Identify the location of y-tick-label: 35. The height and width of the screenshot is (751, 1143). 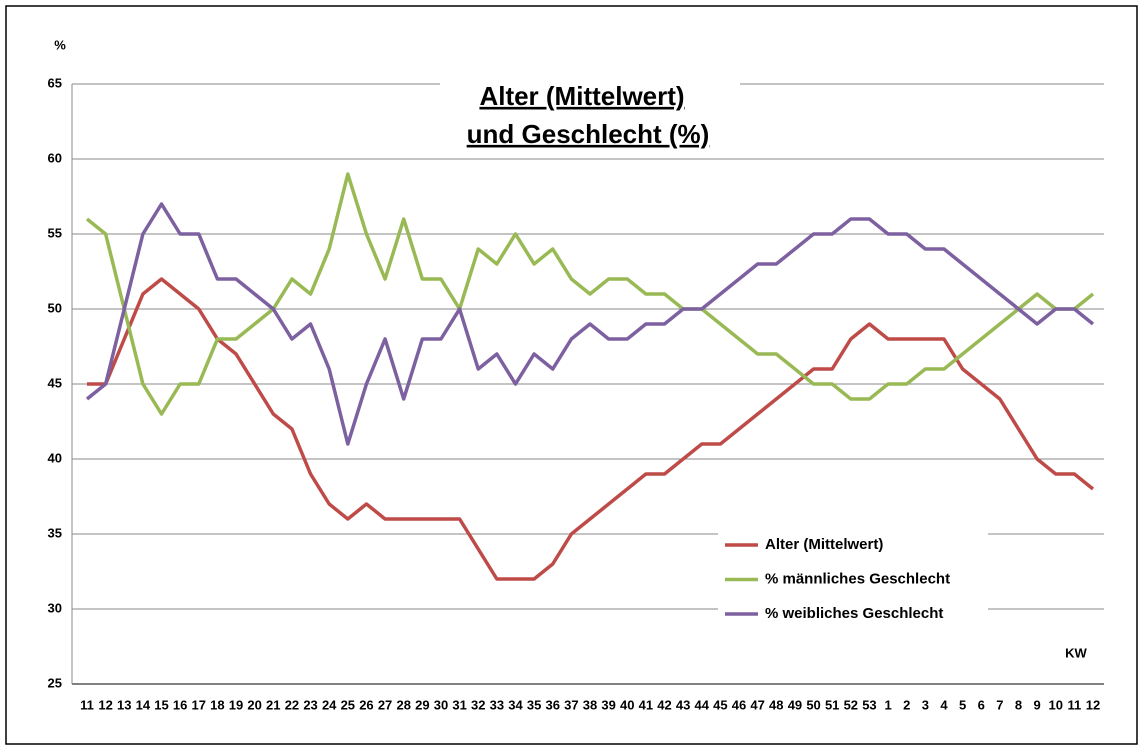
(55, 532).